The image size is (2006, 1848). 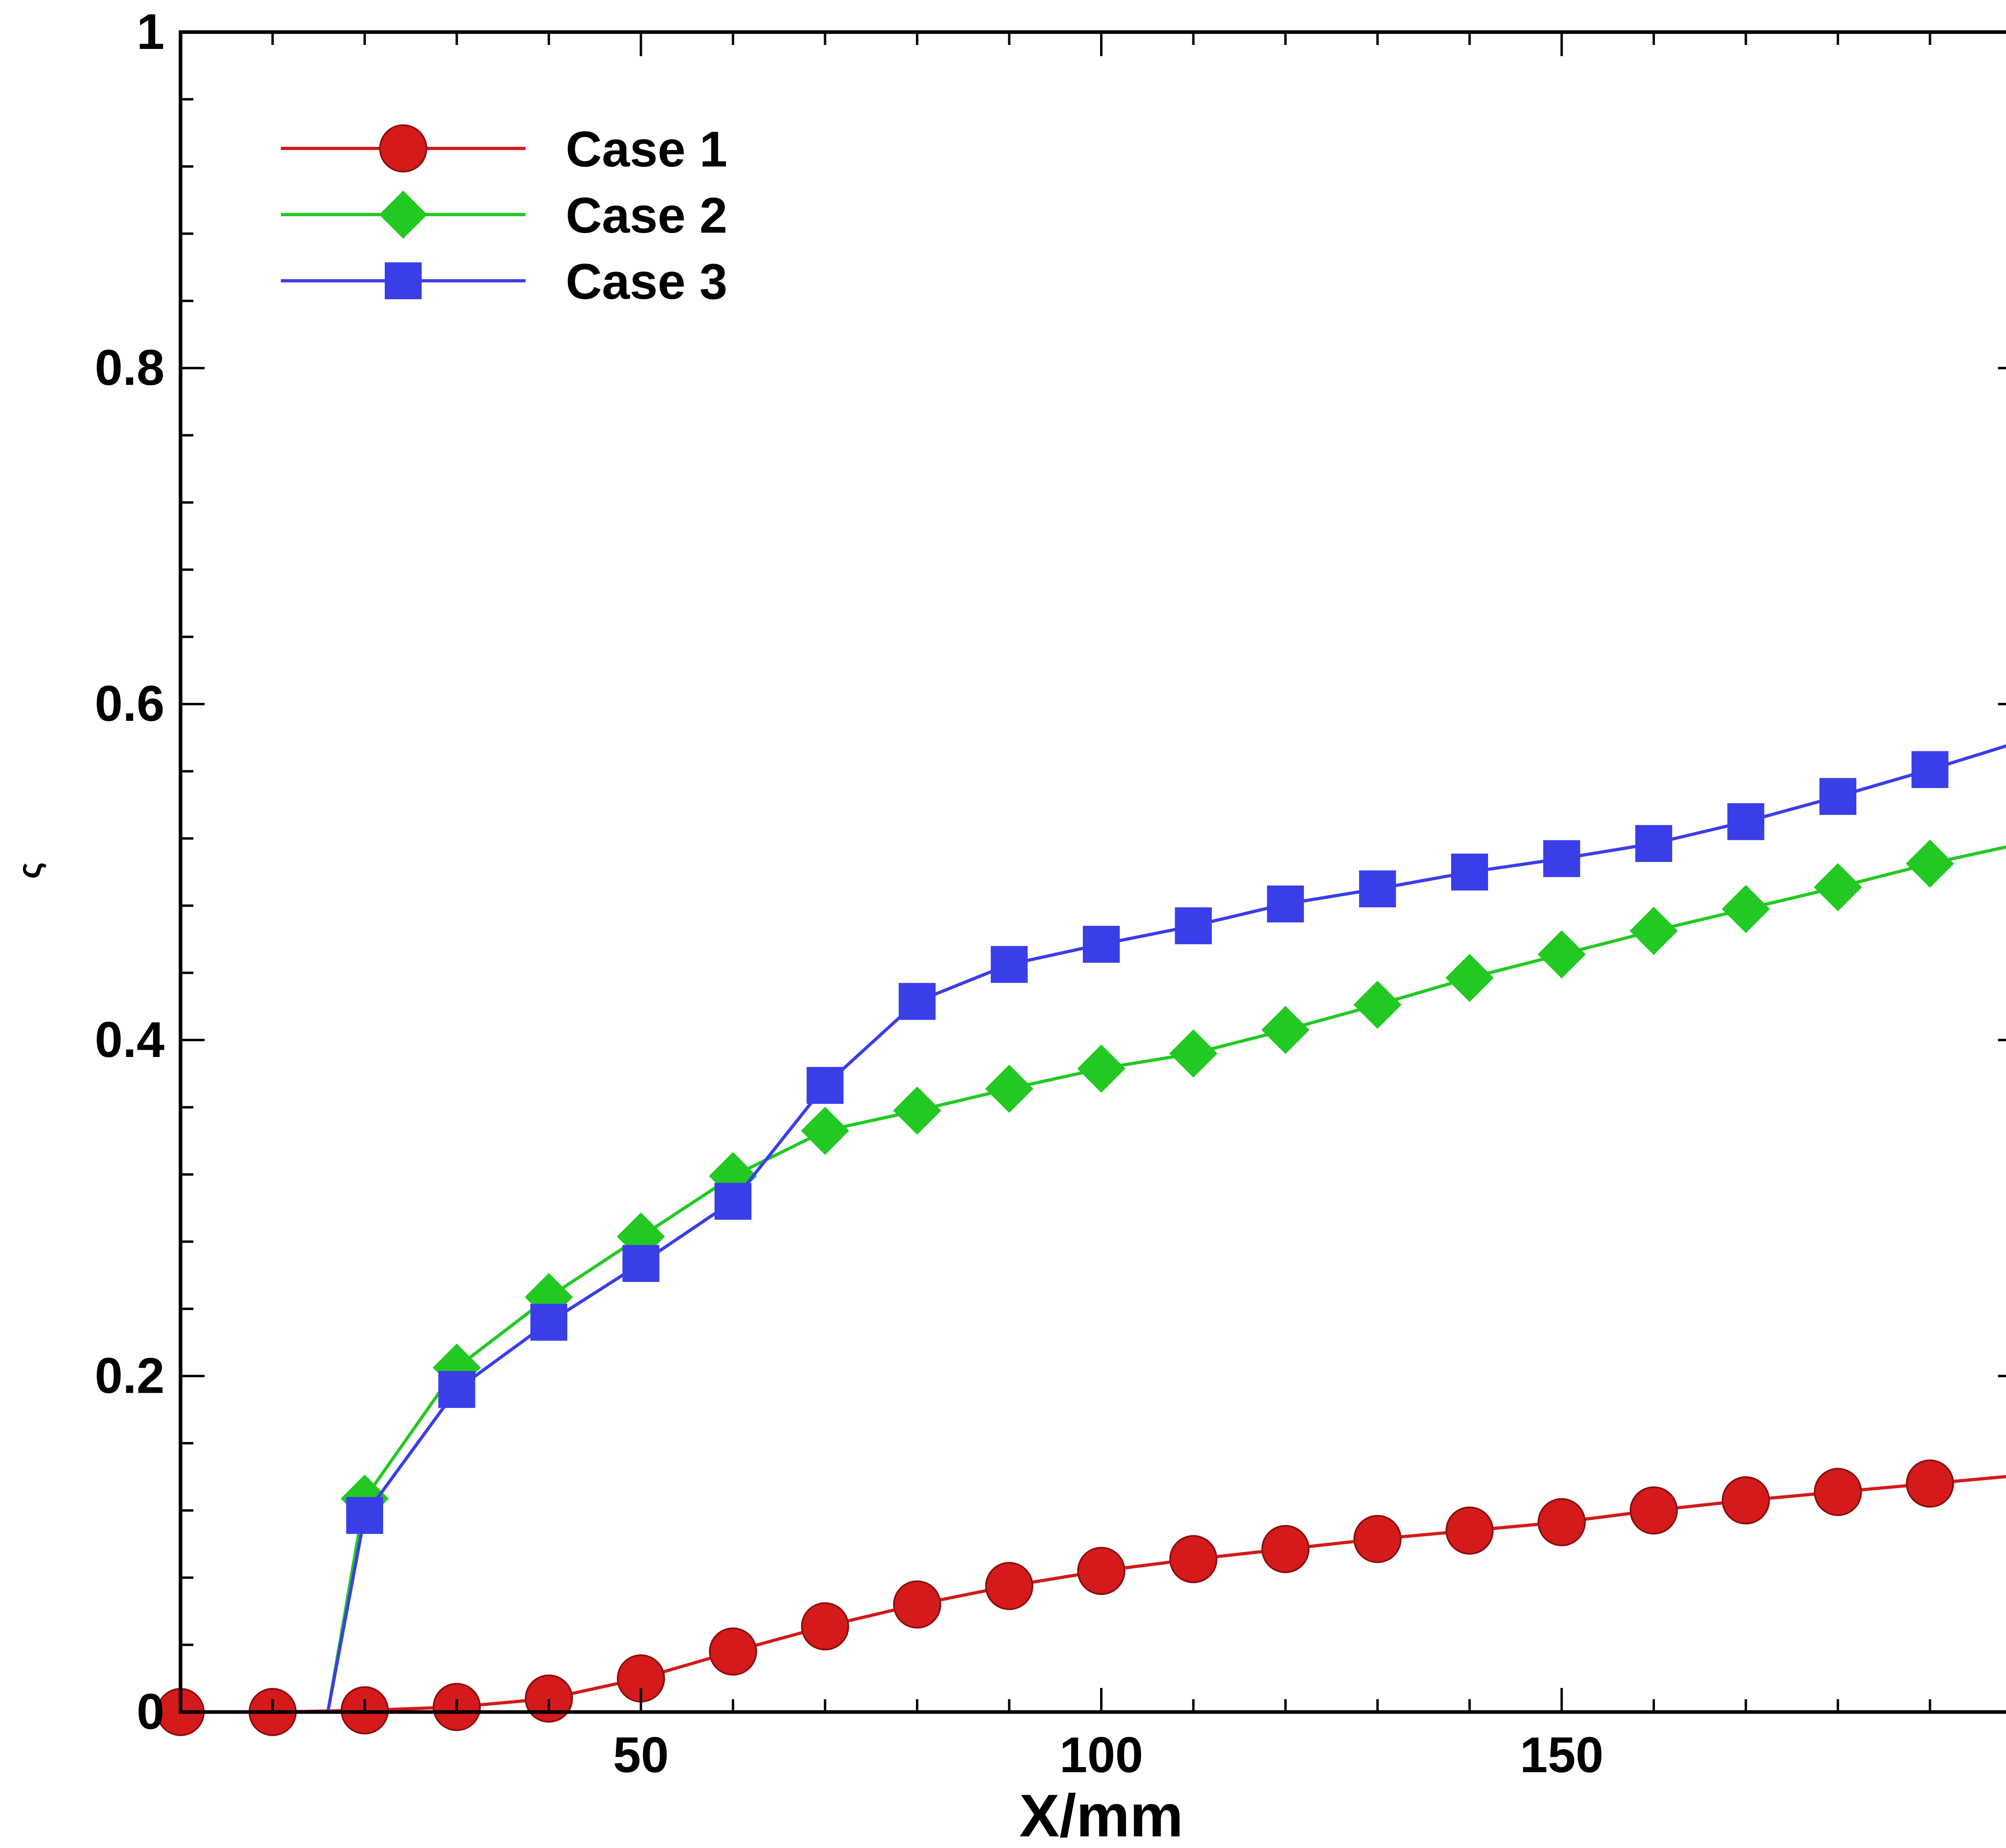 What do you see at coordinates (129, 1040) in the screenshot?
I see `y-tick-label: 0.4` at bounding box center [129, 1040].